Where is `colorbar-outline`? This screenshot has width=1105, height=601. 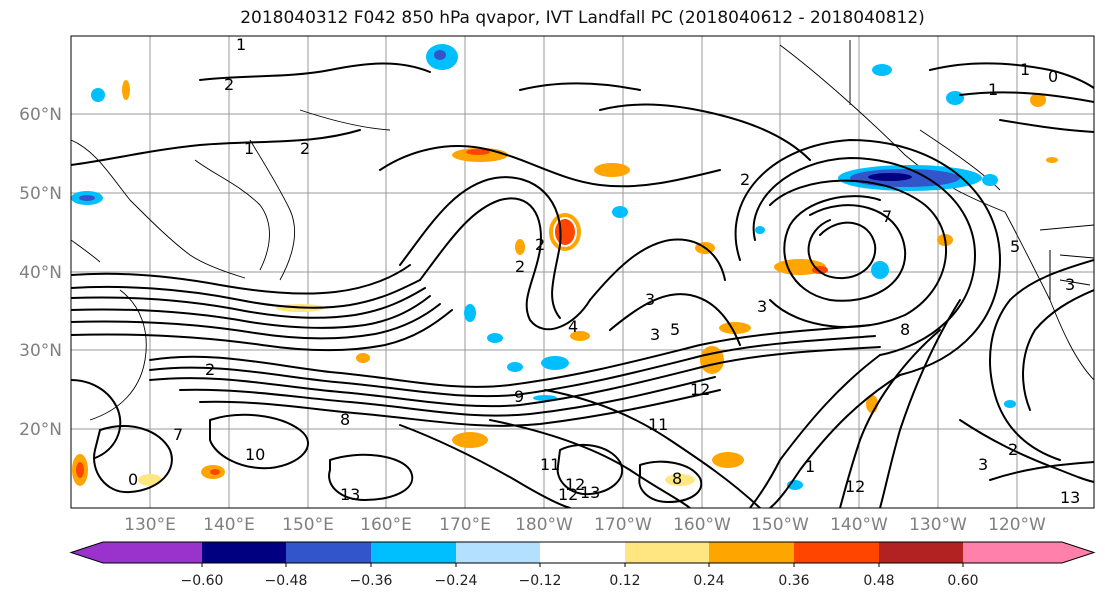
colorbar-outline is located at coordinates (582, 552).